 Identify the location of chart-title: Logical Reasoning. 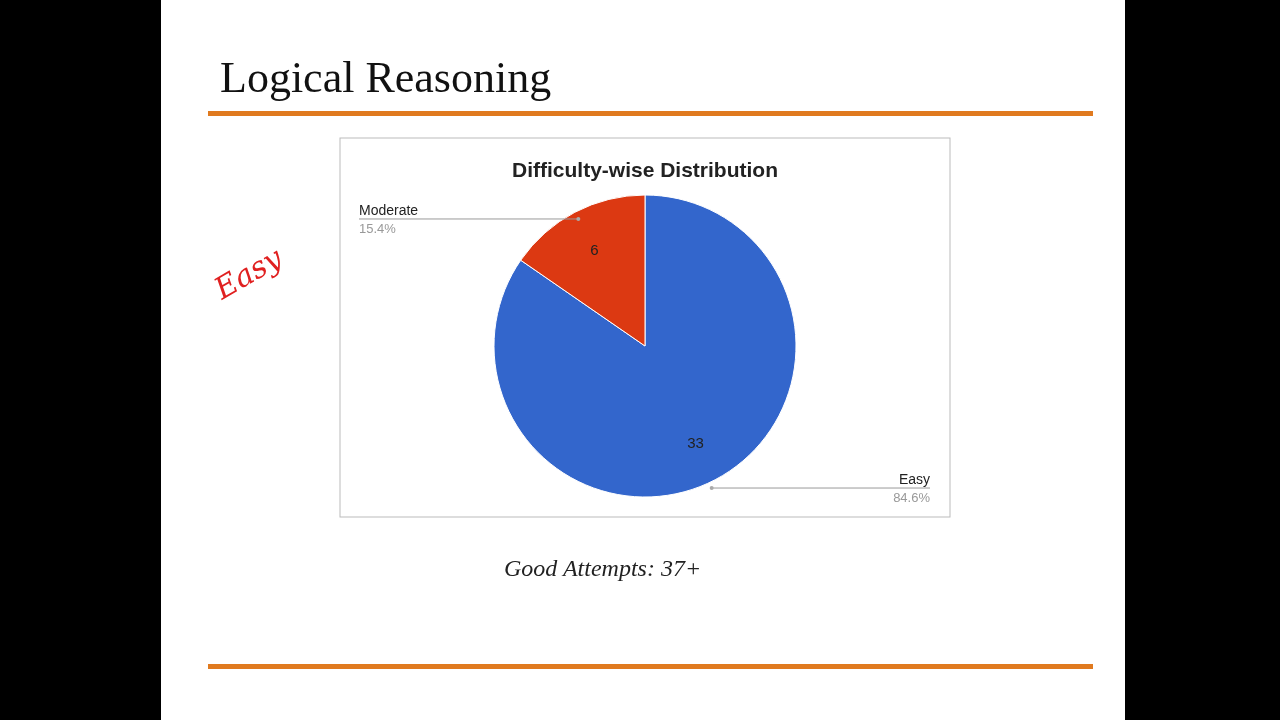
(386, 77).